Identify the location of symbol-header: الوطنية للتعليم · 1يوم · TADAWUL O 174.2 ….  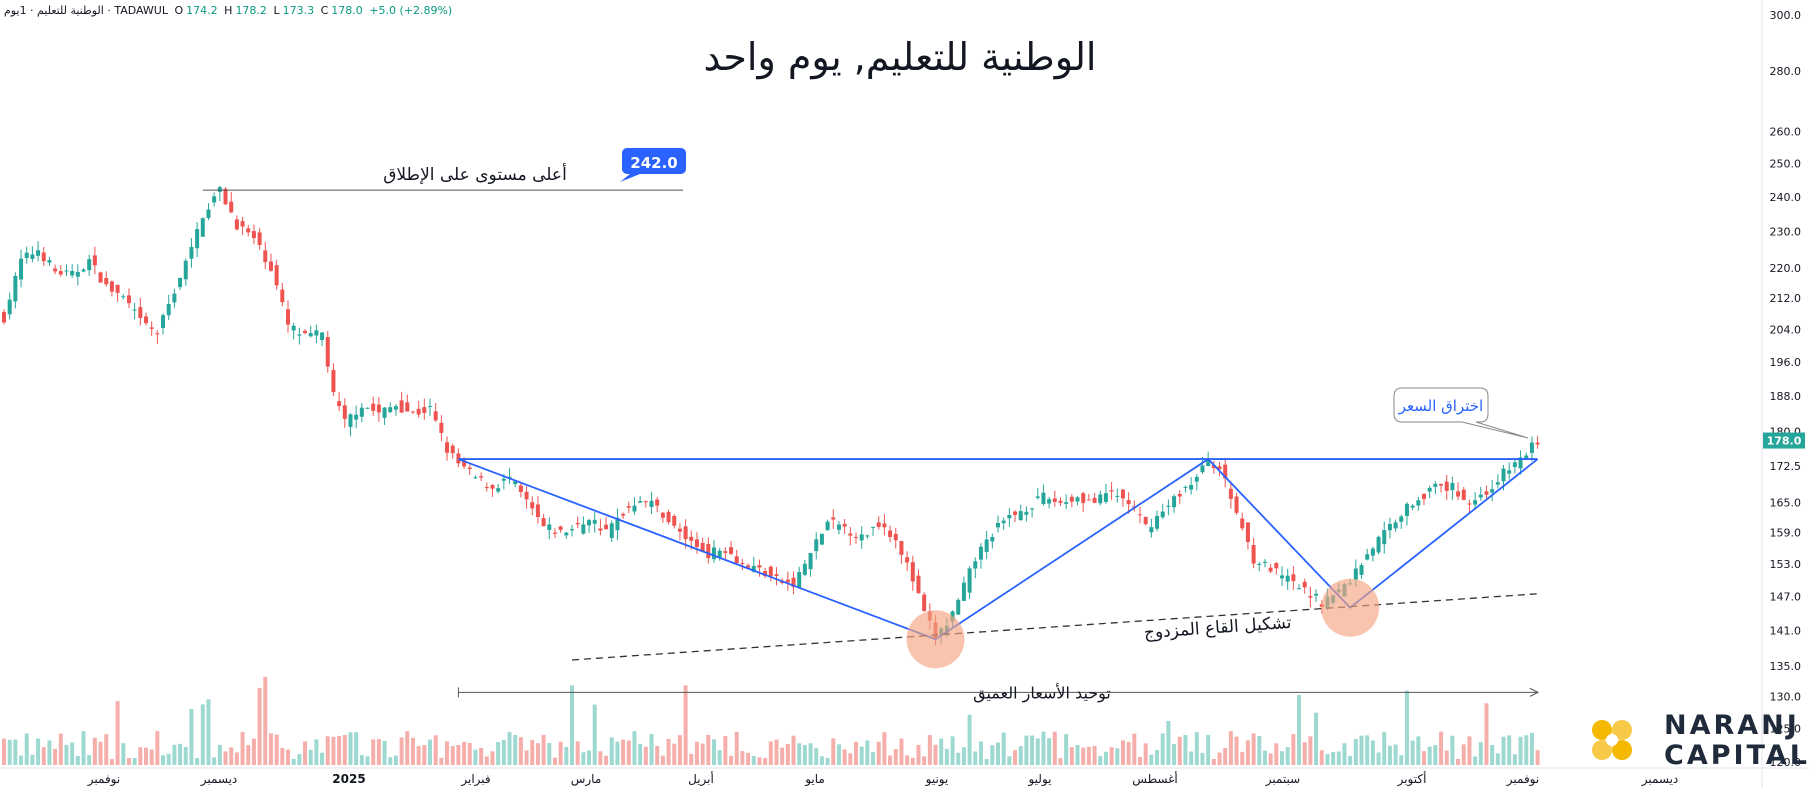
(228, 10).